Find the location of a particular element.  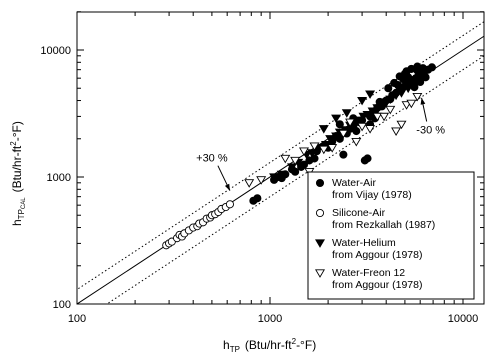

y-axis-title-sup: 2 is located at coordinates (13, 143).